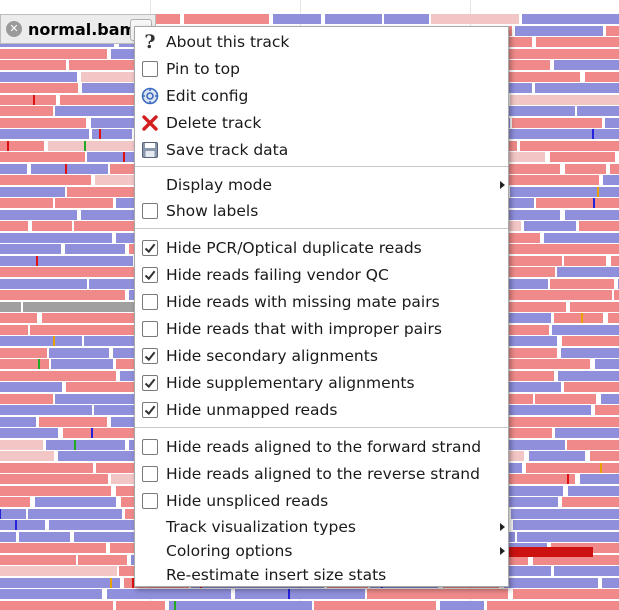 This screenshot has height=610, width=619. What do you see at coordinates (321, 96) in the screenshot?
I see `menu-item-edit-config: Edit config` at bounding box center [321, 96].